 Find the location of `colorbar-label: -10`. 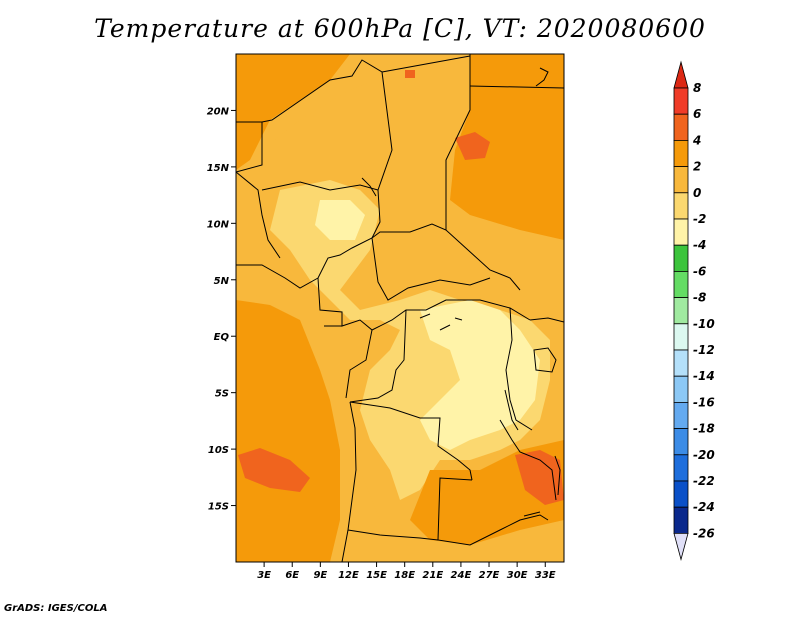

colorbar-label: -10 is located at coordinates (704, 324).